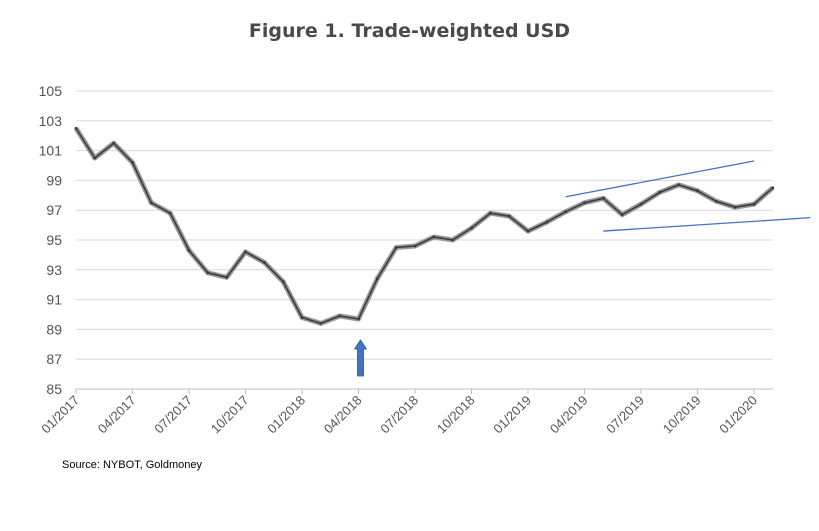 This screenshot has width=819, height=531. Describe the element at coordinates (51, 151) in the screenshot. I see `y-tick-label: 101` at that location.